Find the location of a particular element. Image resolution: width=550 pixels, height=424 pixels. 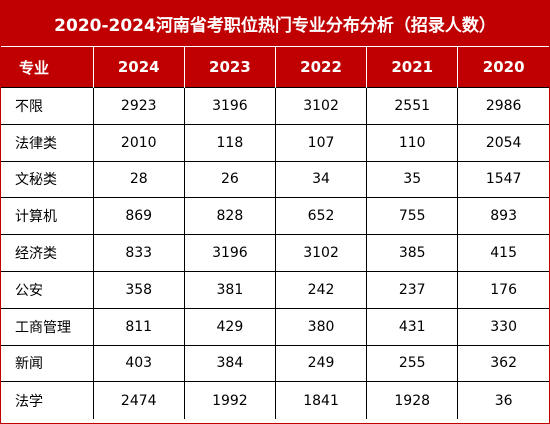

table-row: 法律类 2010 118 107 110 2054 is located at coordinates (275, 142).